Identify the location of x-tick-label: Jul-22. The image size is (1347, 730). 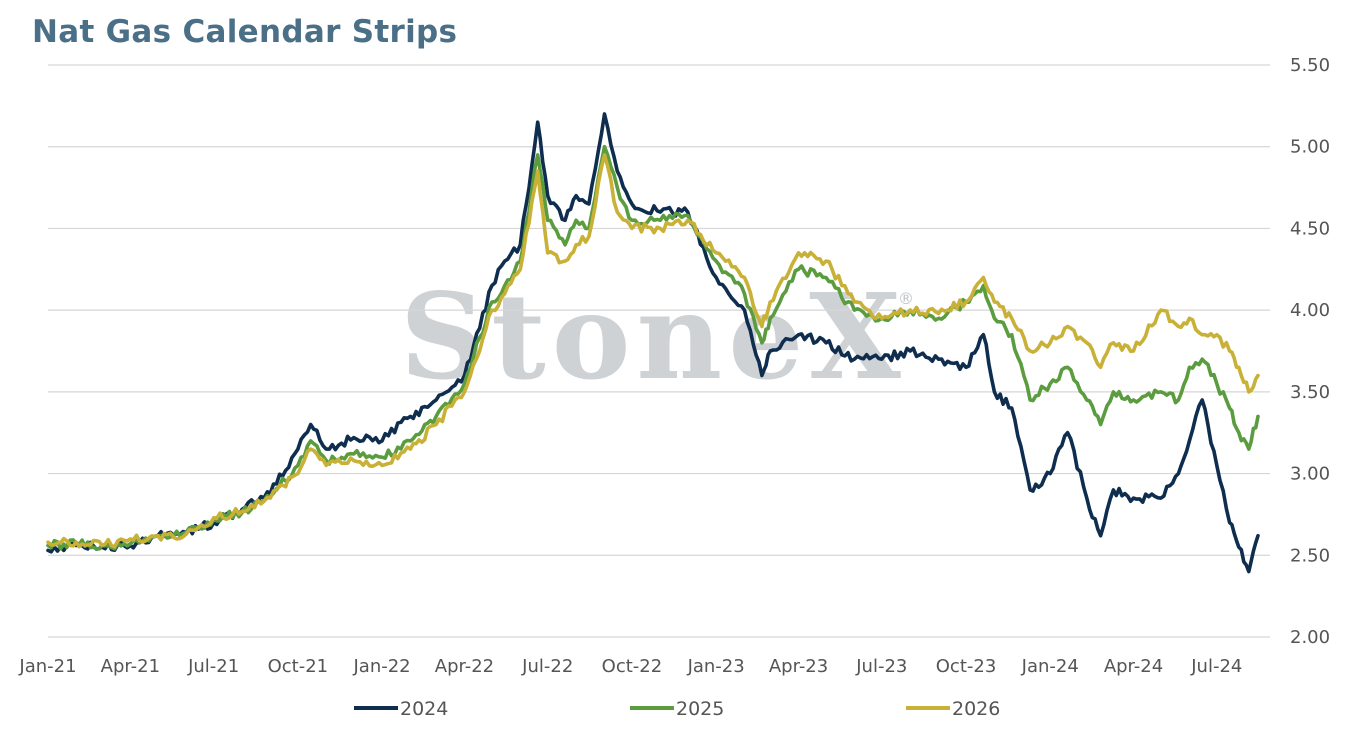
(547, 666).